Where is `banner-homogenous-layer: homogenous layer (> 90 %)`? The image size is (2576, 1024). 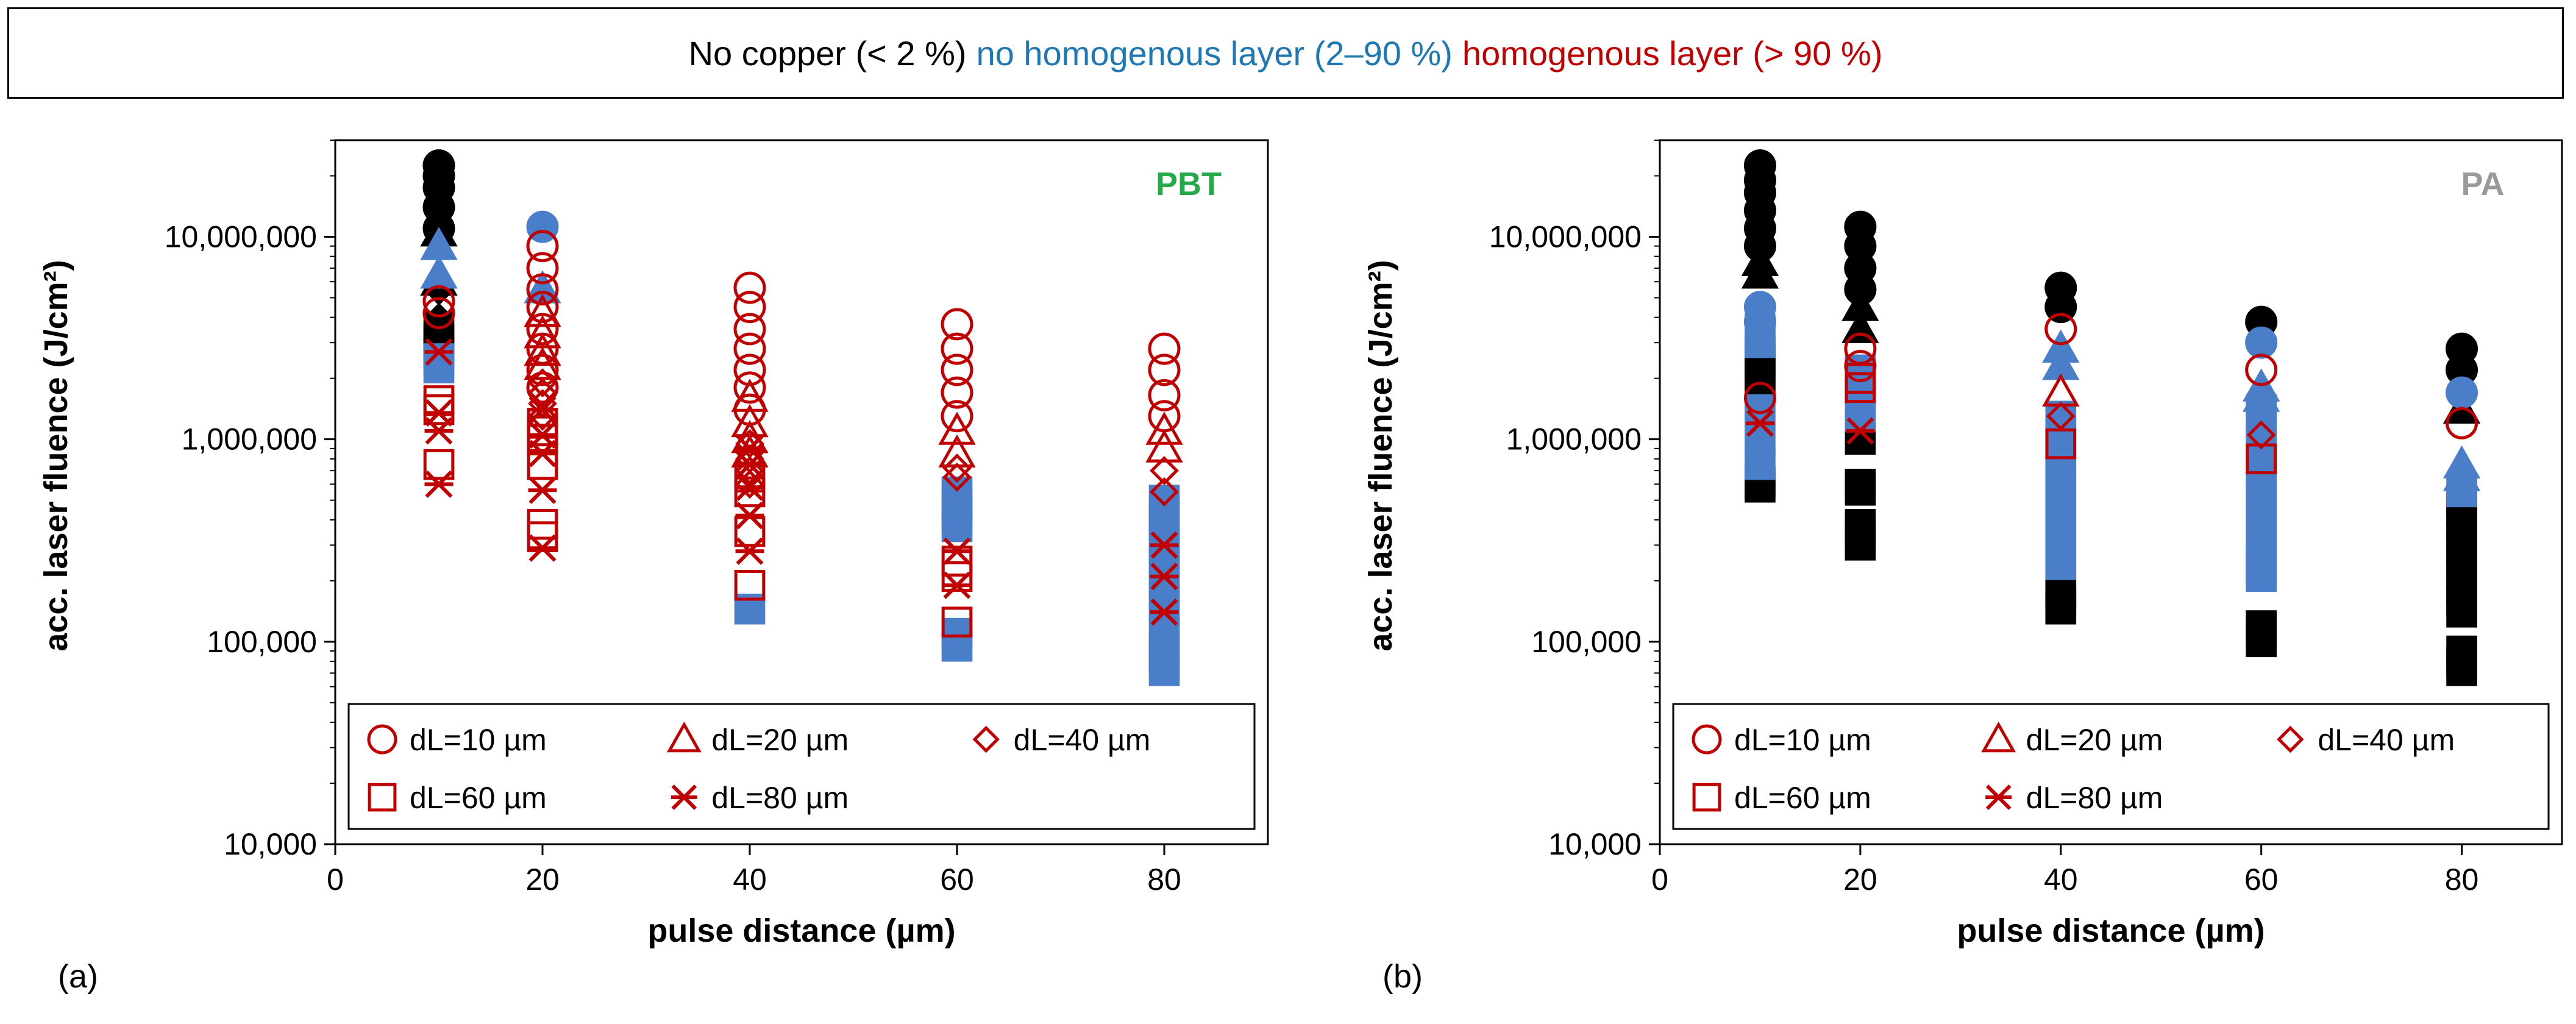 banner-homogenous-layer: homogenous layer (> 90 %) is located at coordinates (1672, 54).